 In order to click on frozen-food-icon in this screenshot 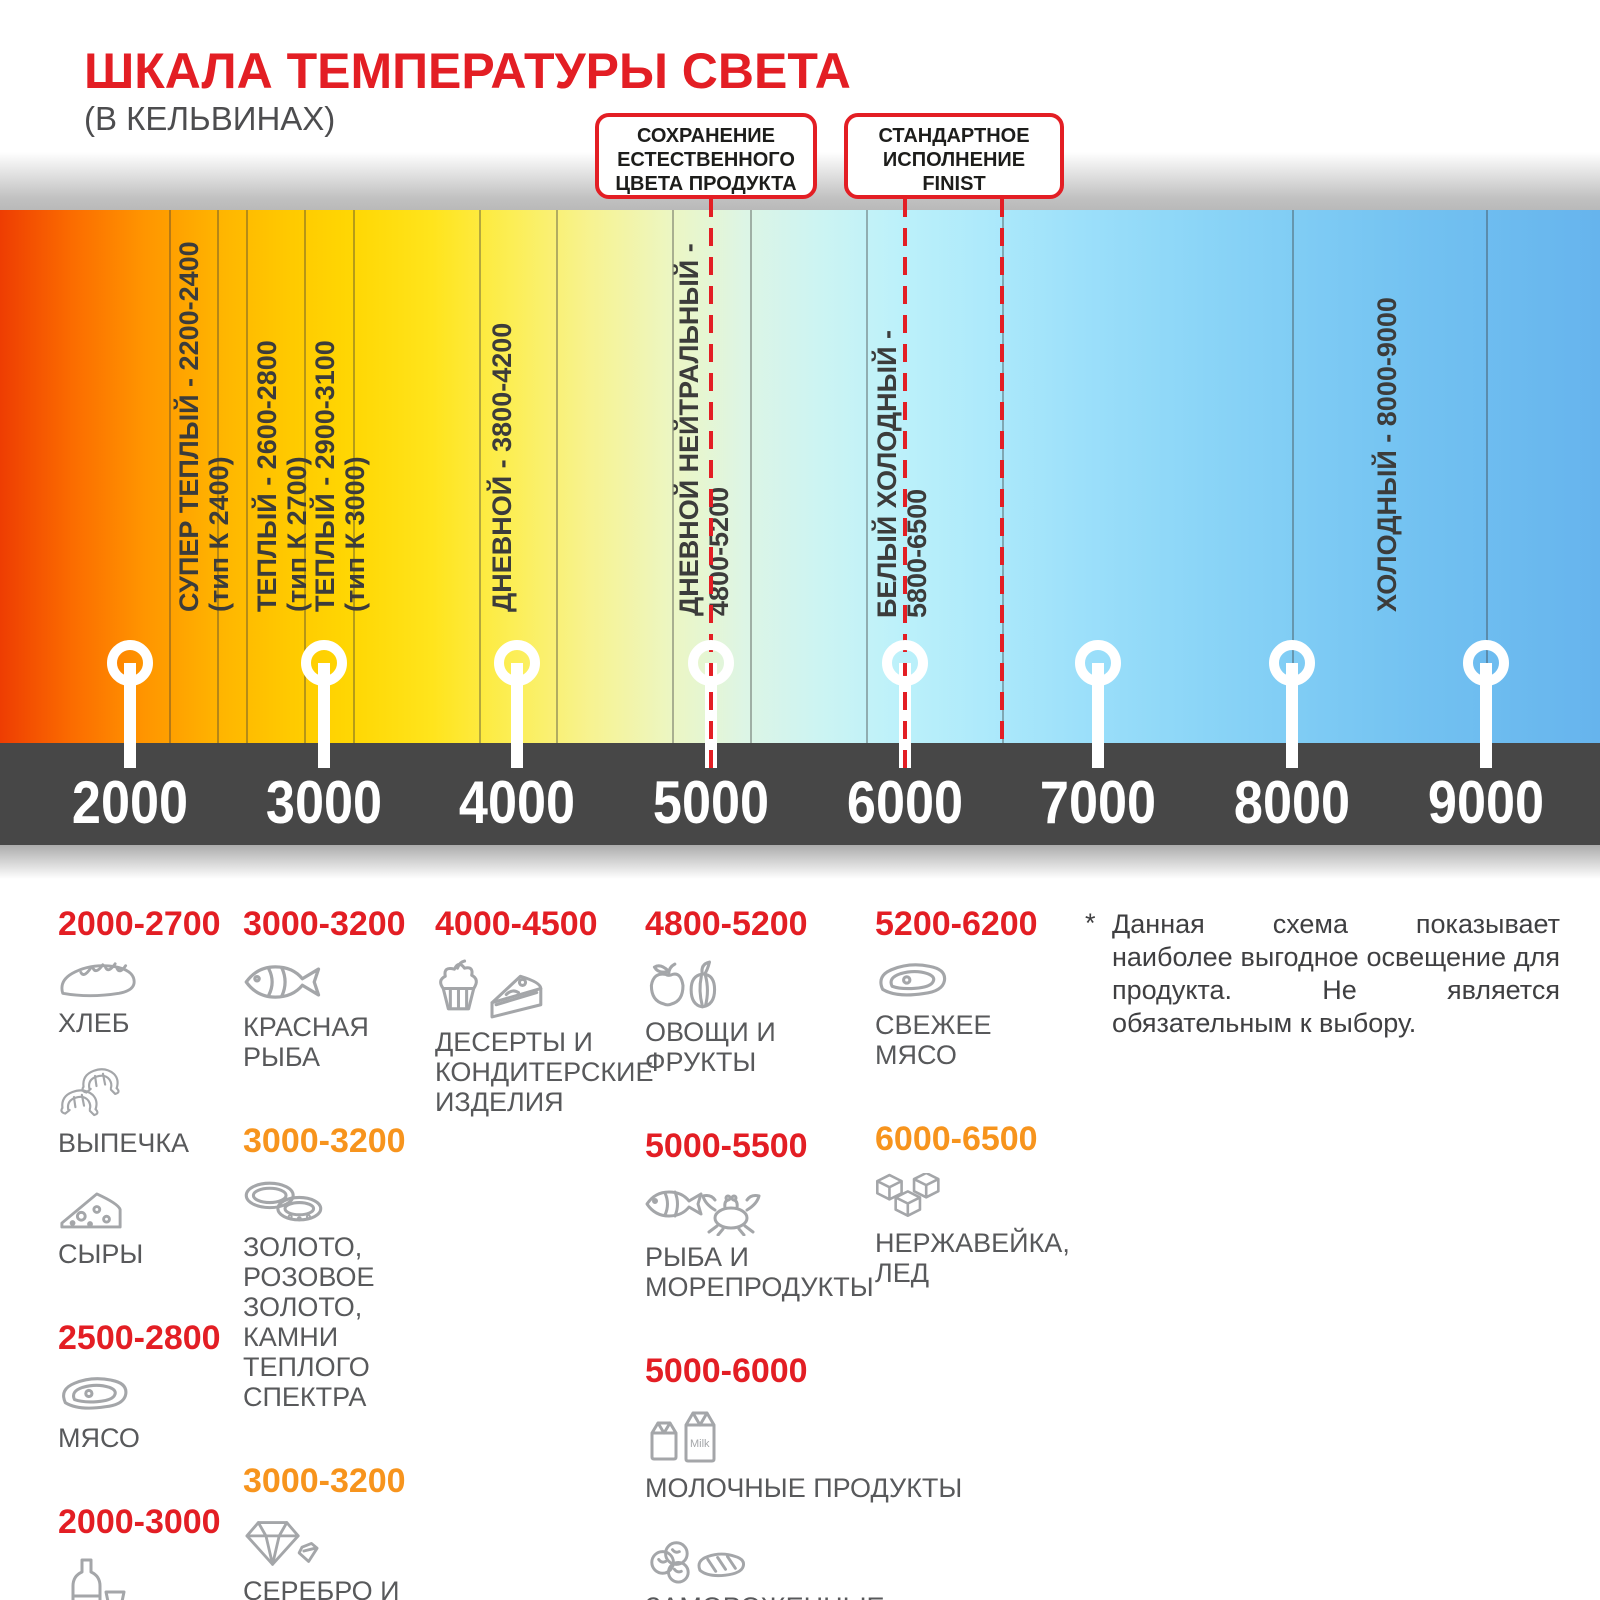, I will do `click(698, 1557)`.